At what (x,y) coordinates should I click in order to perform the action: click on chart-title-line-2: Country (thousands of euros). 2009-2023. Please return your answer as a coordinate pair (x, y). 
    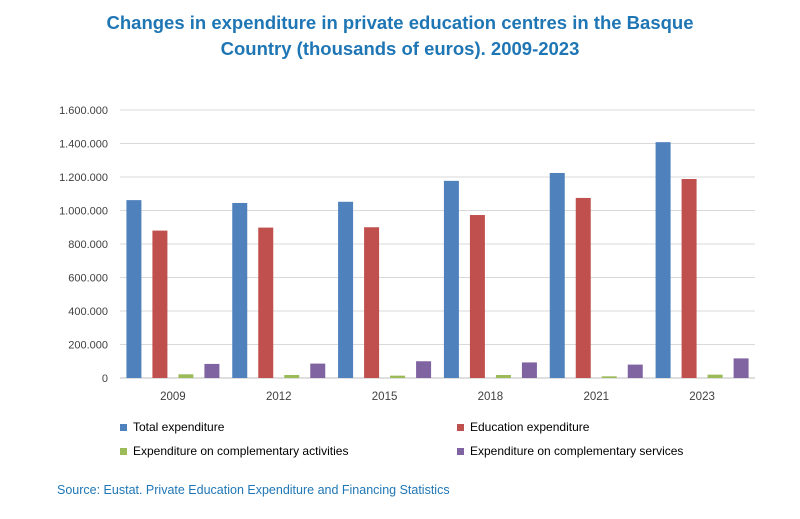
    Looking at the image, I should click on (400, 48).